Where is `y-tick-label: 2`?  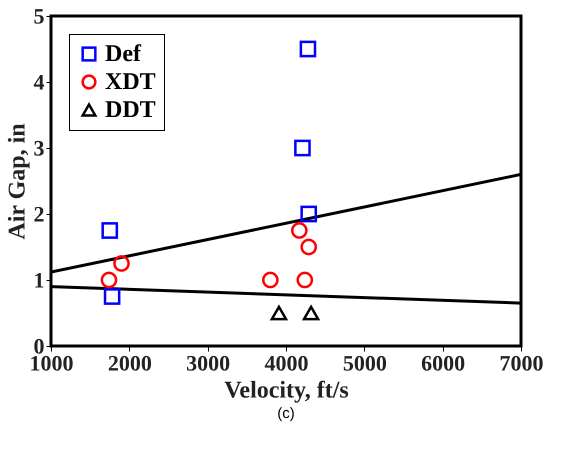
y-tick-label: 2 is located at coordinates (39, 214).